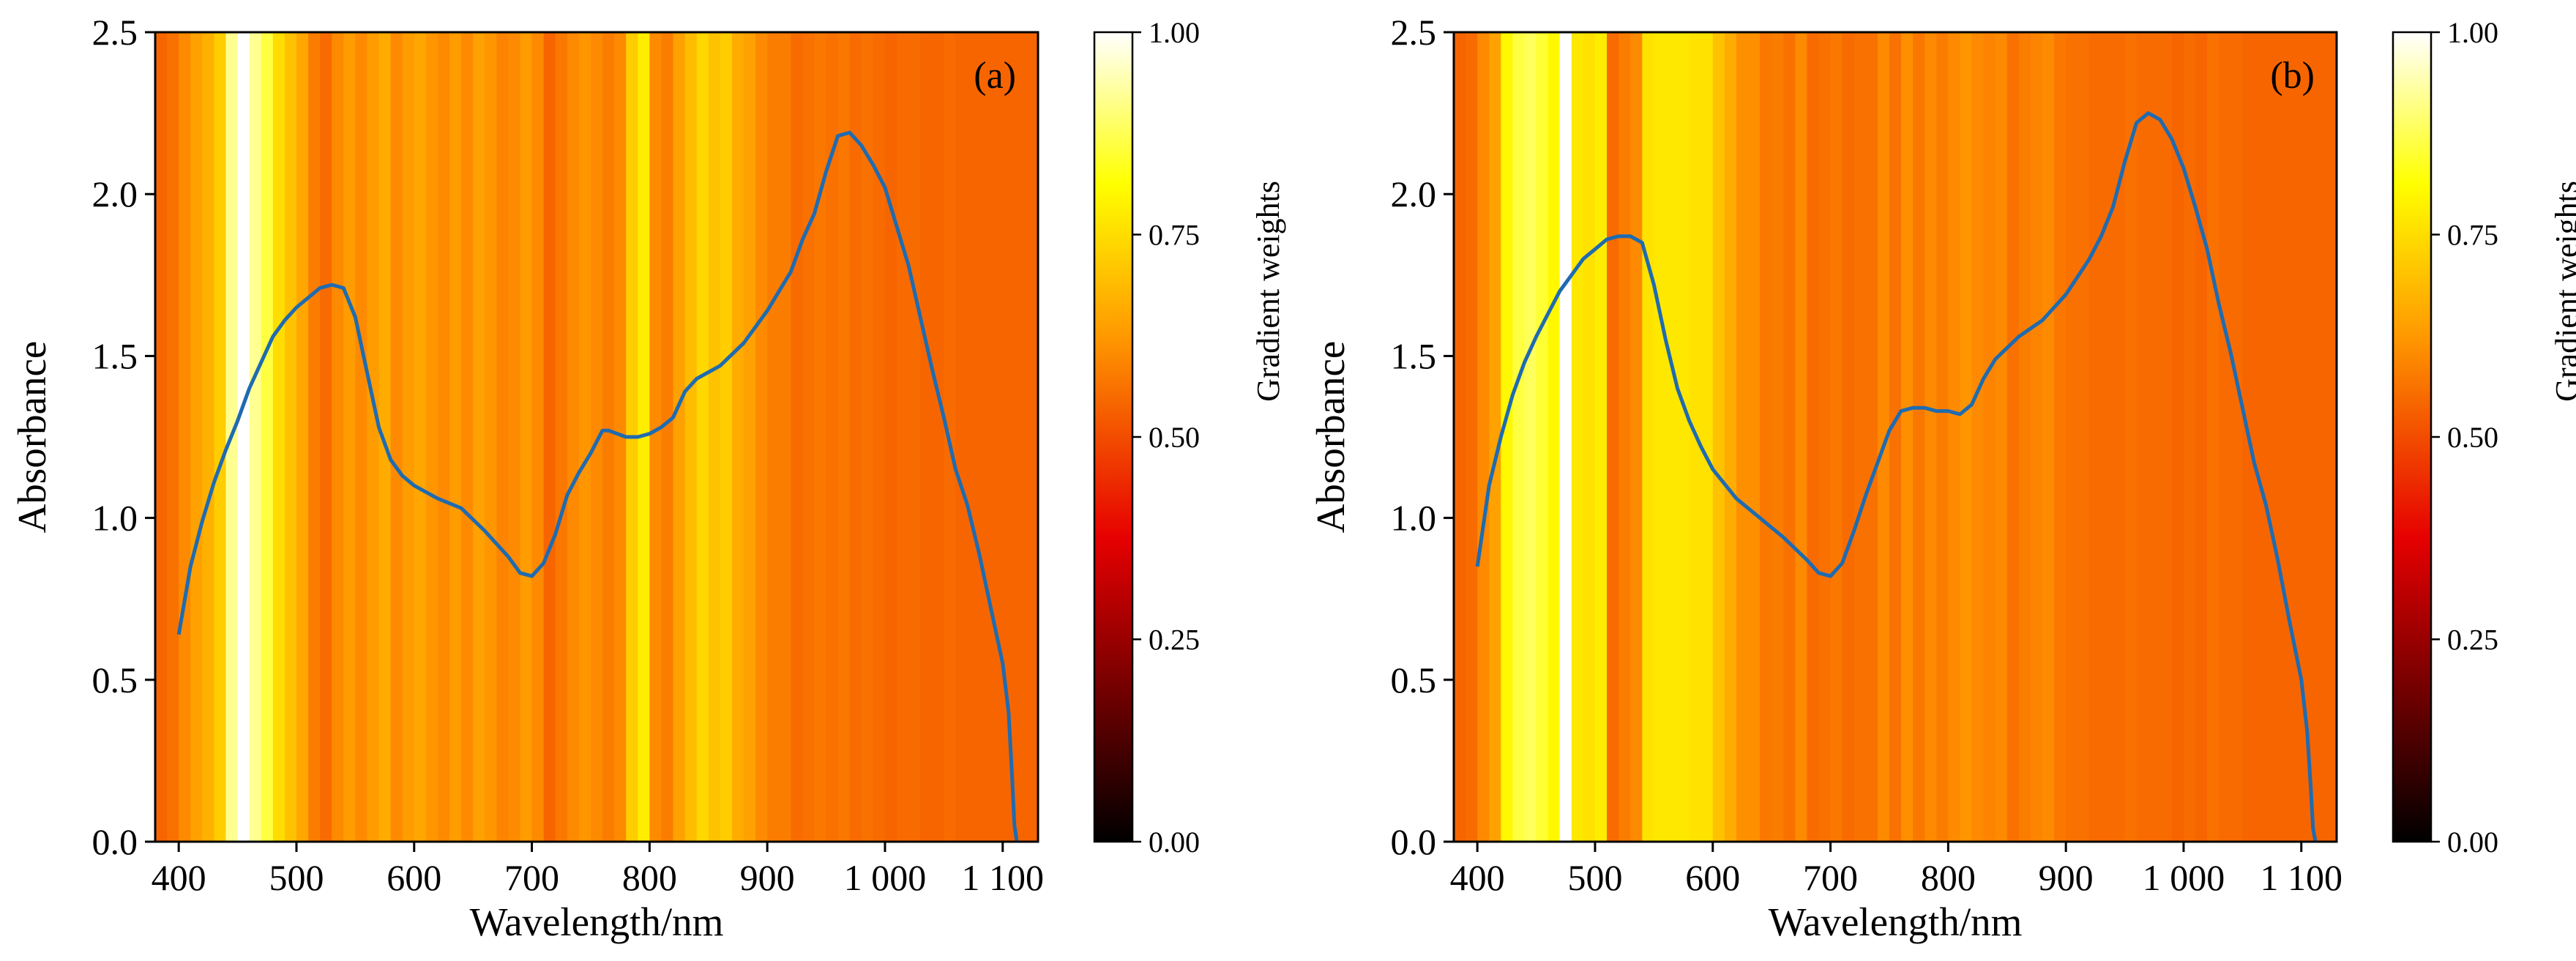 Image resolution: width=2576 pixels, height=961 pixels. Describe the element at coordinates (1330, 438) in the screenshot. I see `y-axis-title: Absorbance` at that location.